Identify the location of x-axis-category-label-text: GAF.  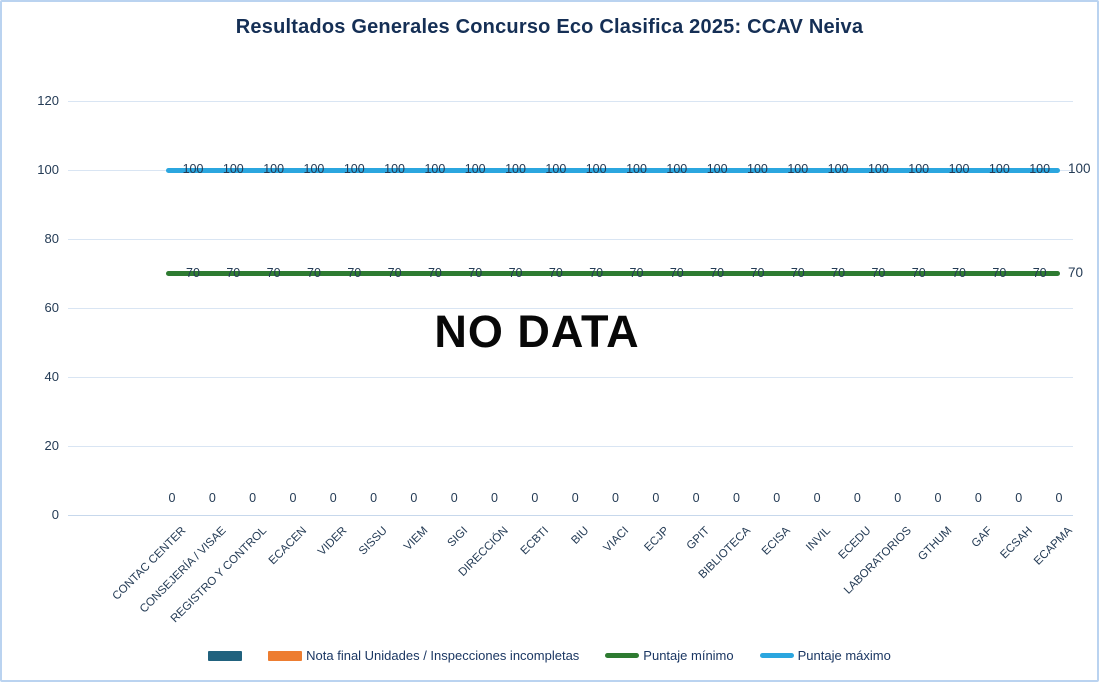
(982, 537).